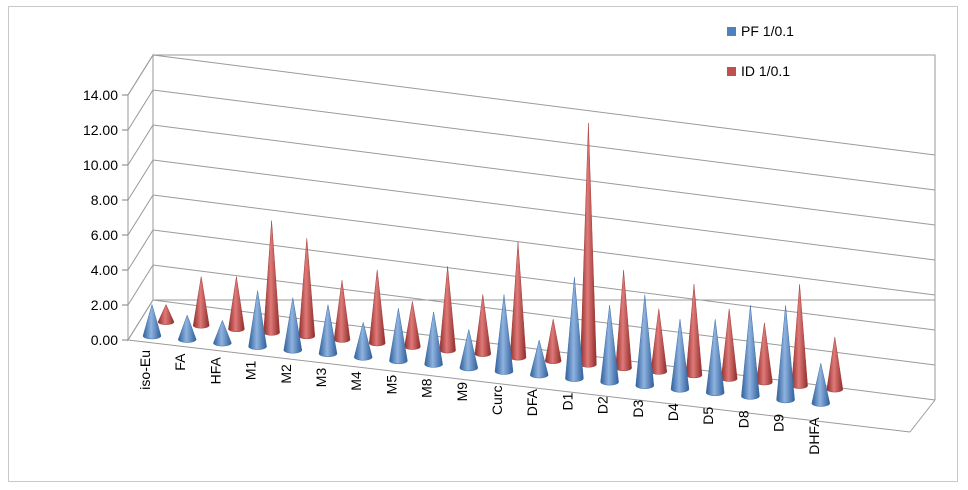 The height and width of the screenshot is (490, 968). What do you see at coordinates (779, 423) in the screenshot?
I see `x-tick-label: D9` at bounding box center [779, 423].